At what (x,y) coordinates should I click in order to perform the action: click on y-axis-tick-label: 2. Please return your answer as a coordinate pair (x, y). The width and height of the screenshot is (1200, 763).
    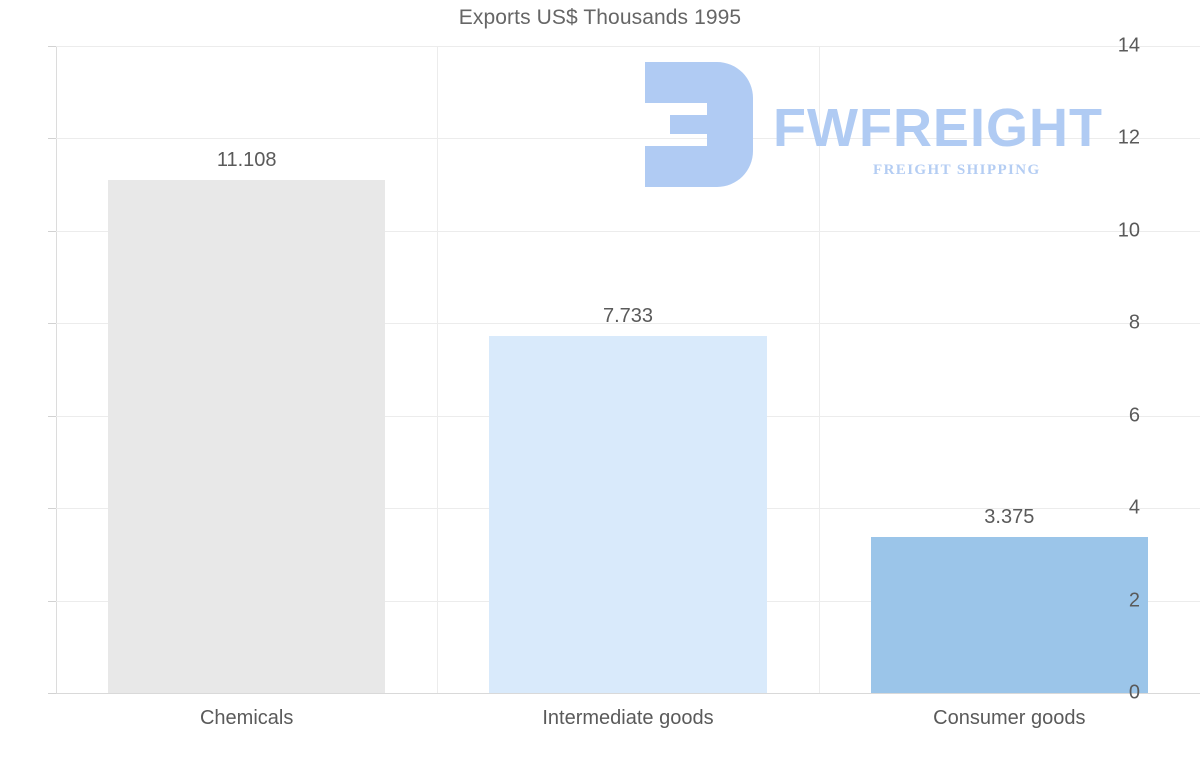
    Looking at the image, I should click on (1134, 600).